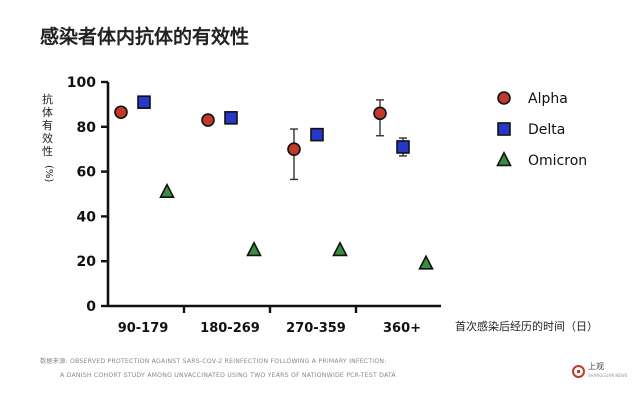 The width and height of the screenshot is (640, 408). I want to click on logo-sub: SHANGGUAN NEWS, so click(608, 375).